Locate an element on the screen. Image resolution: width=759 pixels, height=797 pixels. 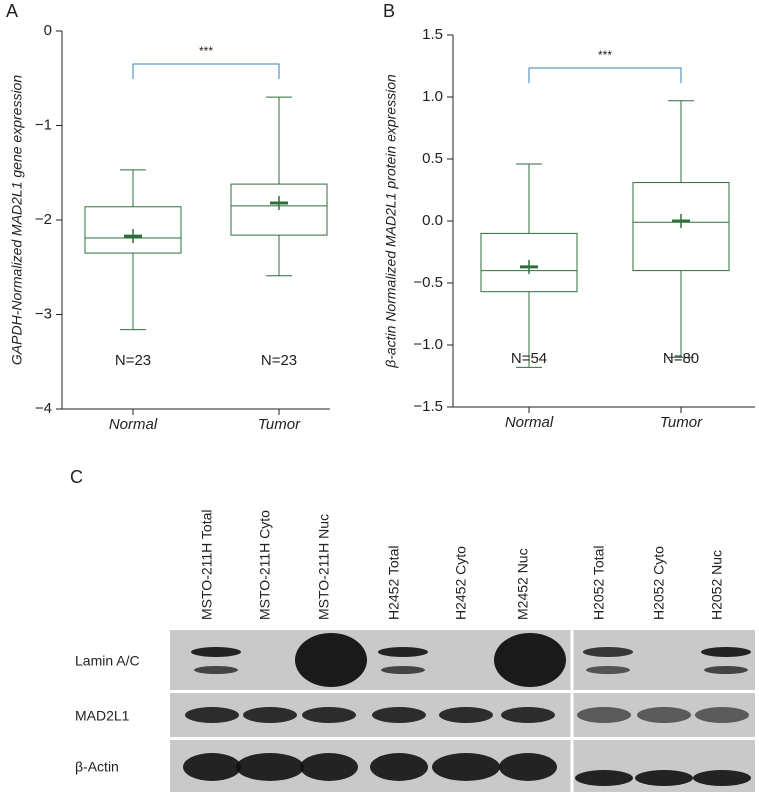
y-tick-label: 1.5 is located at coordinates (432, 34).